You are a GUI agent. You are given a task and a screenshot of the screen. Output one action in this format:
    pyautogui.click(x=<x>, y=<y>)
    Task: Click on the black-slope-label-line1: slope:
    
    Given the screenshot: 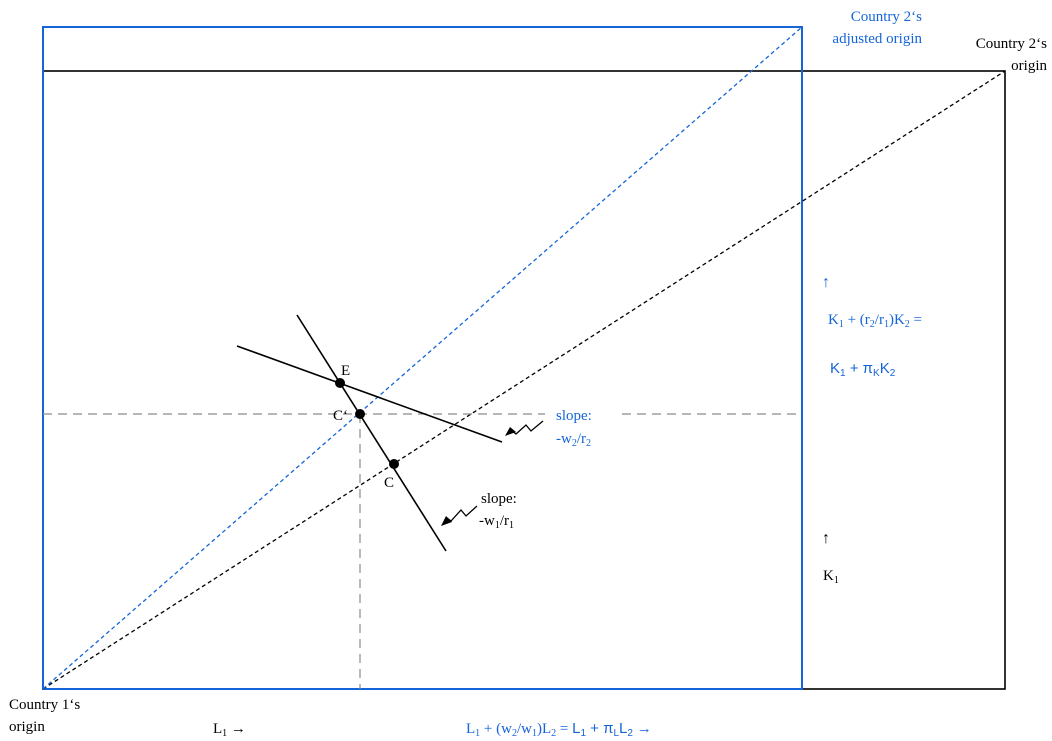 What is the action you would take?
    pyautogui.click(x=499, y=499)
    